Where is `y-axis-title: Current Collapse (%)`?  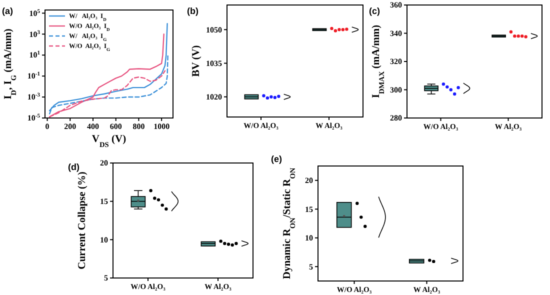 y-axis-title: Current Collapse (%) is located at coordinates (82, 220).